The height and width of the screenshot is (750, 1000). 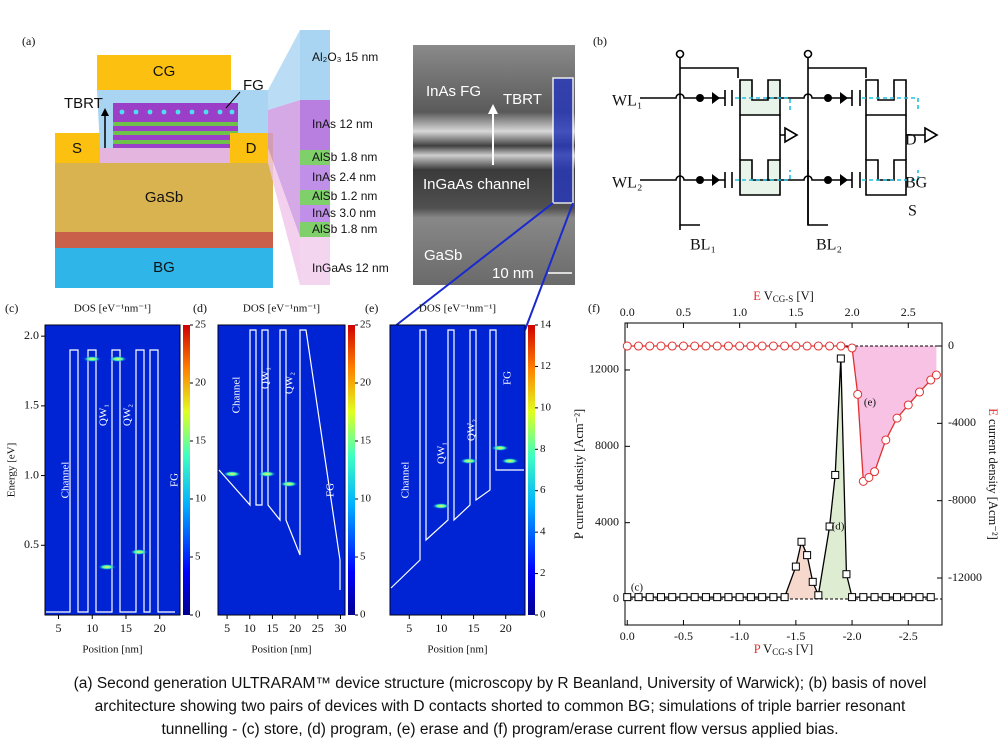 I want to click on cg-layer, so click(x=164, y=72).